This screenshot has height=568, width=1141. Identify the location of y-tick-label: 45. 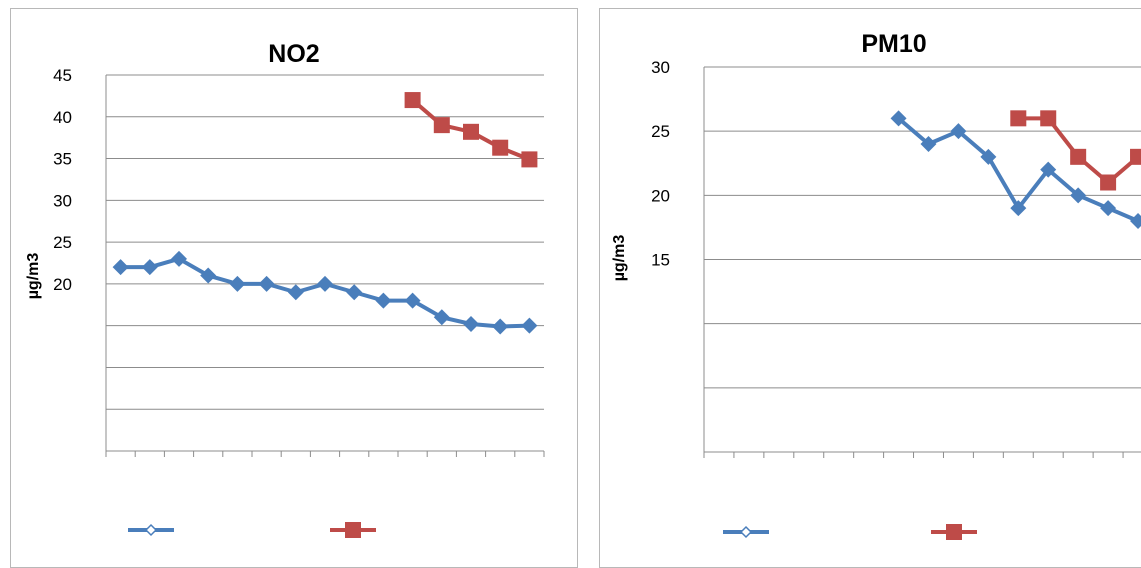
(62, 75).